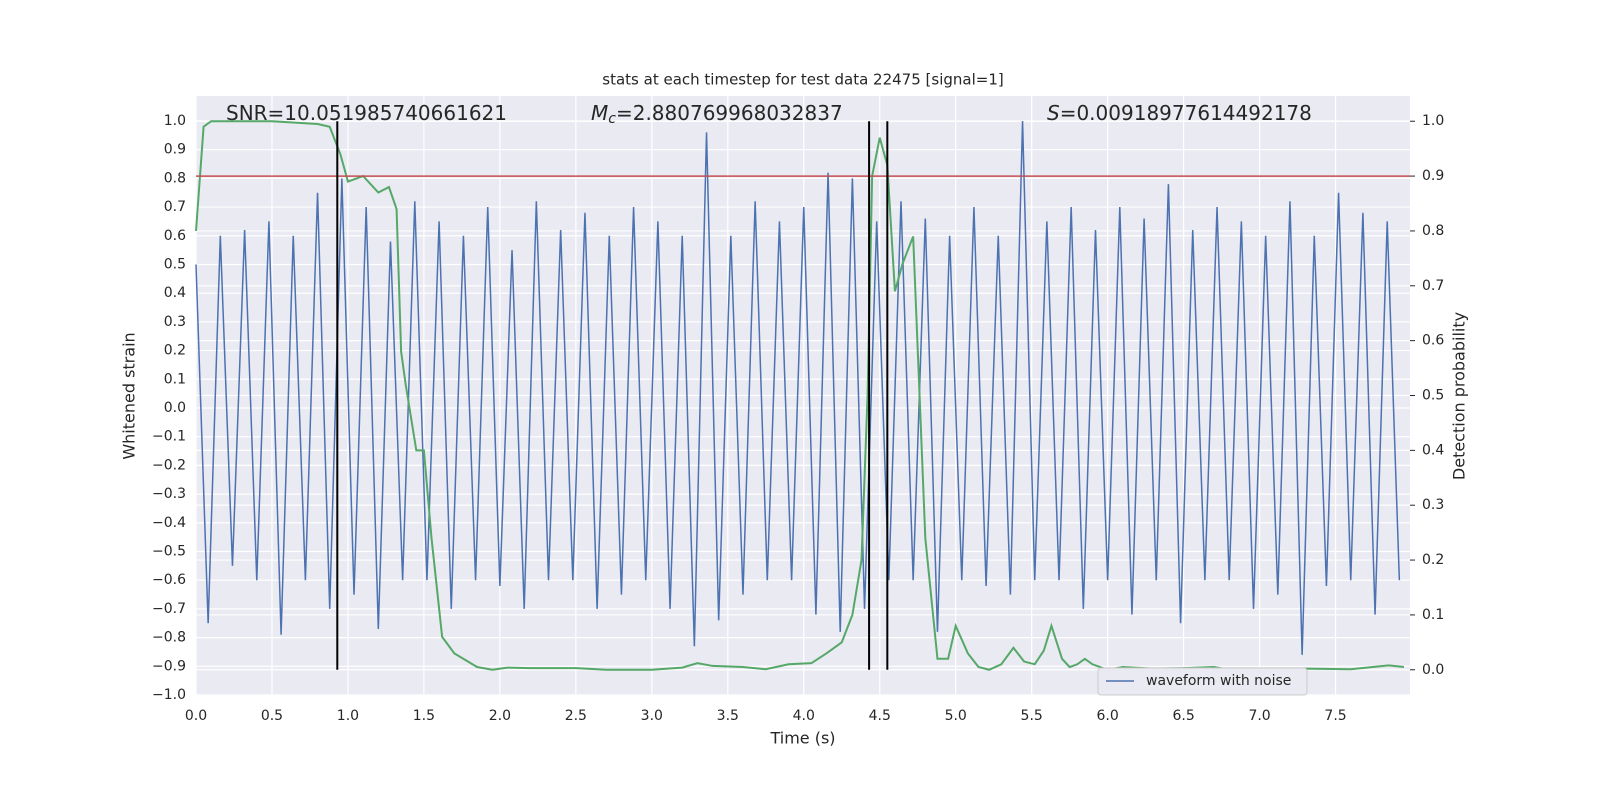 This screenshot has width=1600, height=800. I want to click on y-tick-label: 0.3, so click(175, 322).